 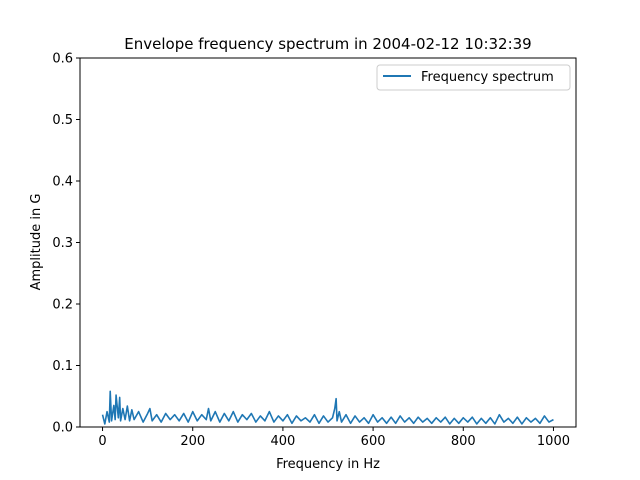 What do you see at coordinates (102, 441) in the screenshot?
I see `x-tick-label: 0` at bounding box center [102, 441].